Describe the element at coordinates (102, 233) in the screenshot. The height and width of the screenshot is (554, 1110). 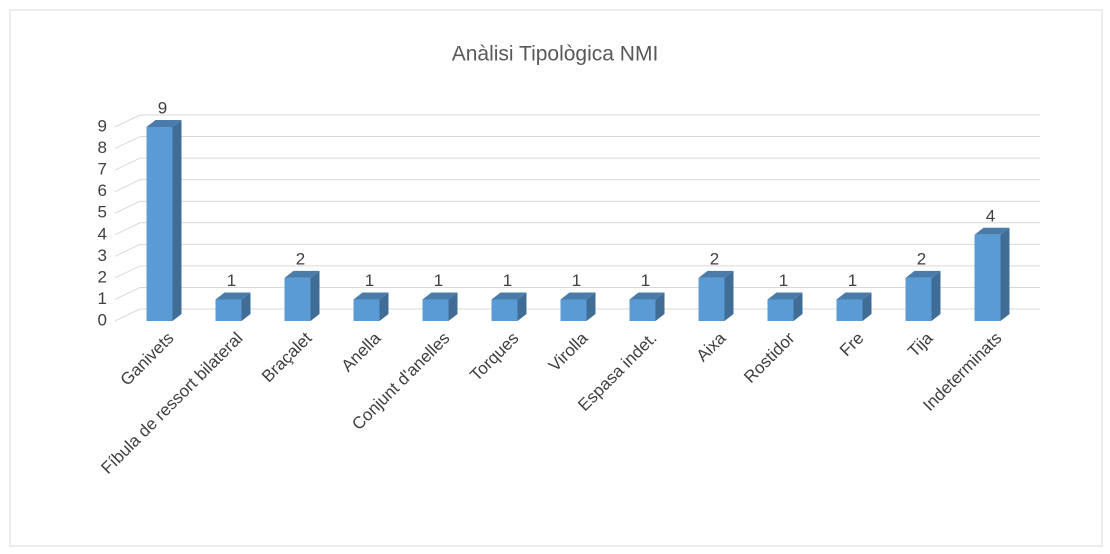
I see `y-tick-label: 4` at that location.